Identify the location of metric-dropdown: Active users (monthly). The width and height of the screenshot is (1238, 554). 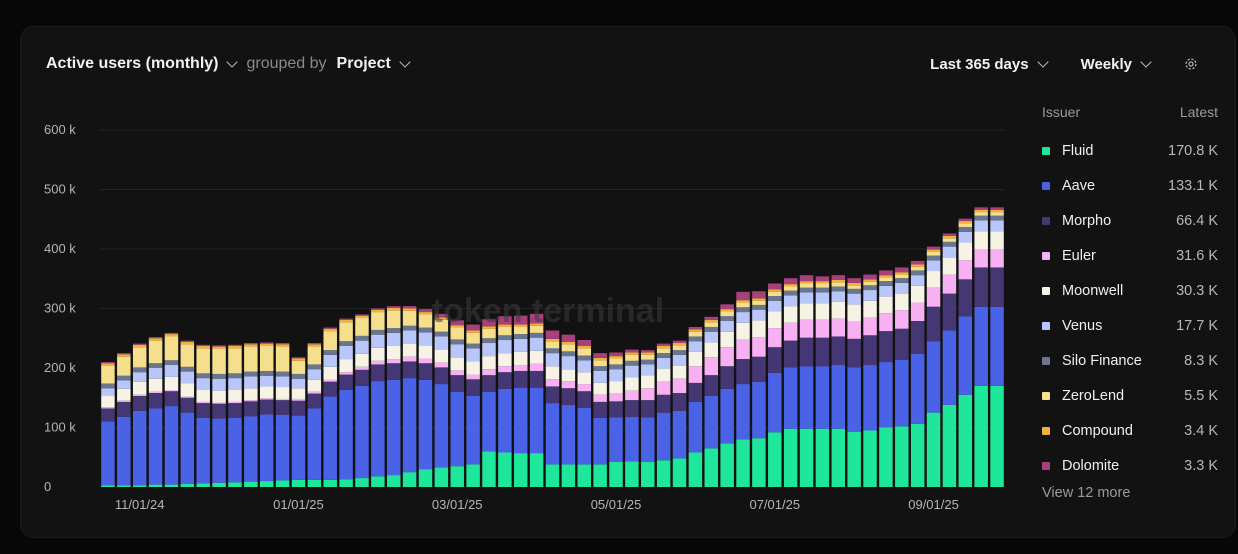
(142, 64).